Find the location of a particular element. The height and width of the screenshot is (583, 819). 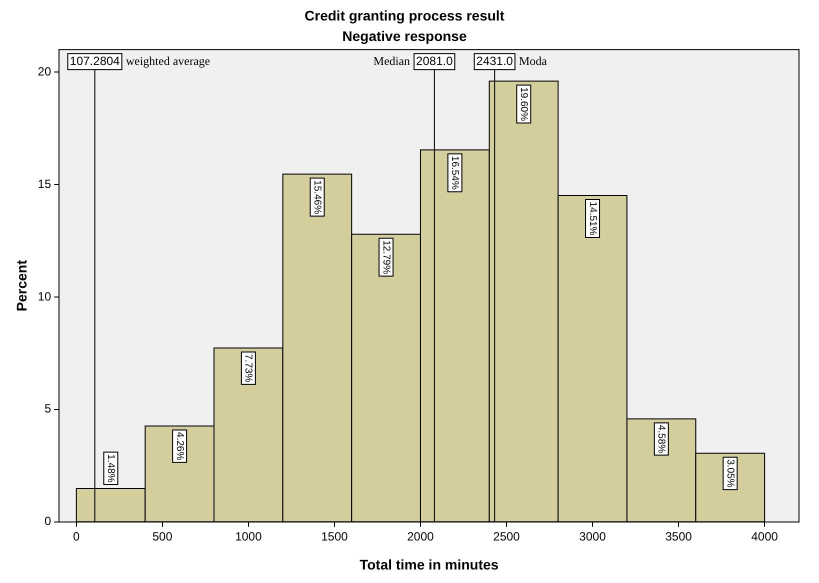

data-label: 12.79% is located at coordinates (386, 257).